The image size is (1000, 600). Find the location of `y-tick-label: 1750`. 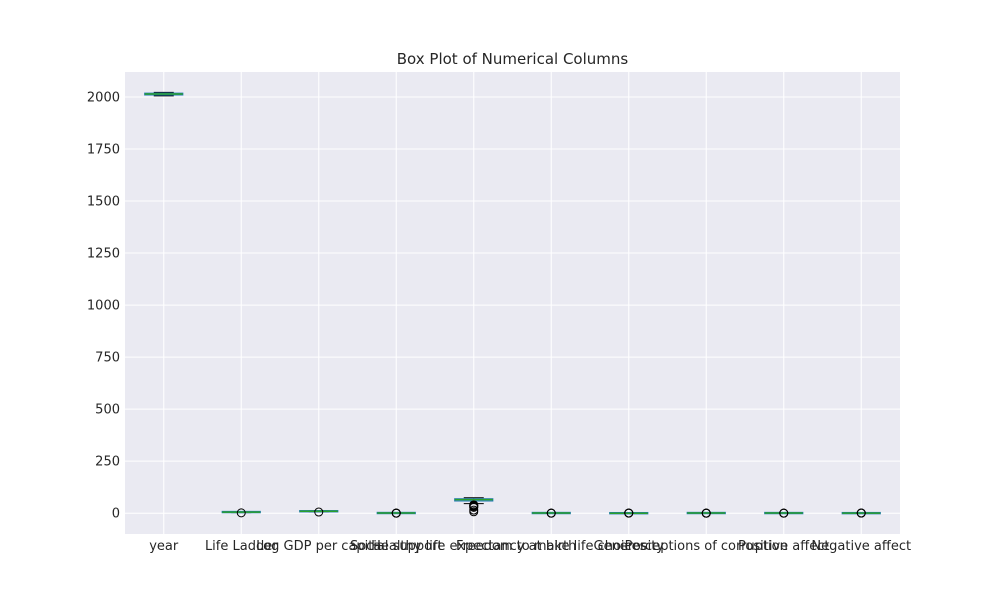

y-tick-label: 1750 is located at coordinates (103, 150).